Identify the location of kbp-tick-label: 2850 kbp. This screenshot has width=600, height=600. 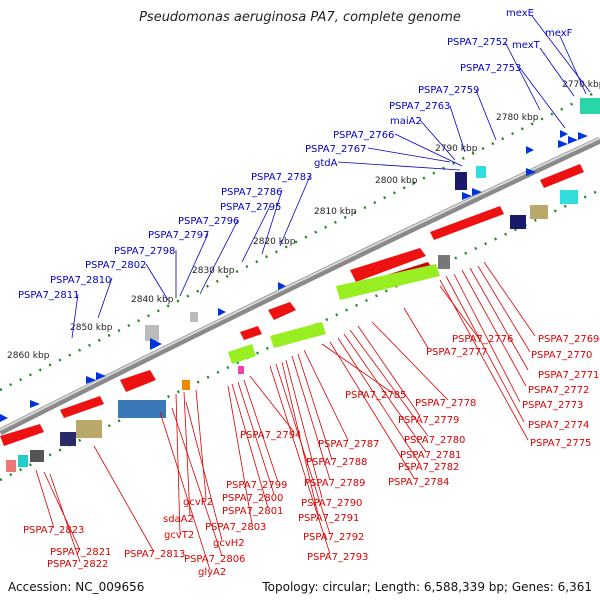
(91, 328).